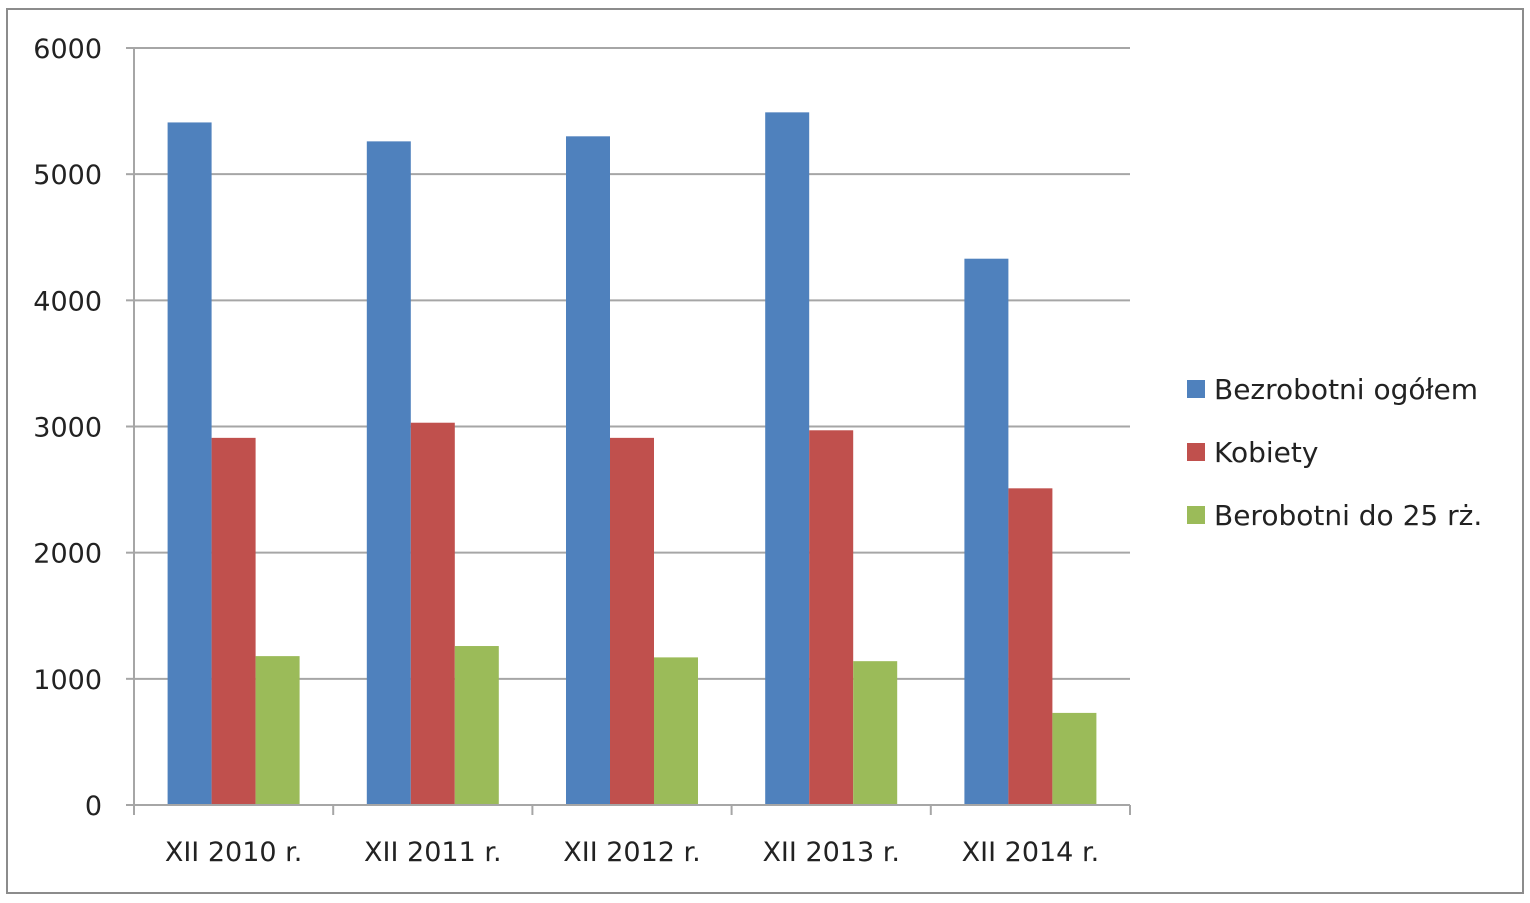 The height and width of the screenshot is (903, 1530). What do you see at coordinates (1266, 452) in the screenshot?
I see `legend-label: Kobiety` at bounding box center [1266, 452].